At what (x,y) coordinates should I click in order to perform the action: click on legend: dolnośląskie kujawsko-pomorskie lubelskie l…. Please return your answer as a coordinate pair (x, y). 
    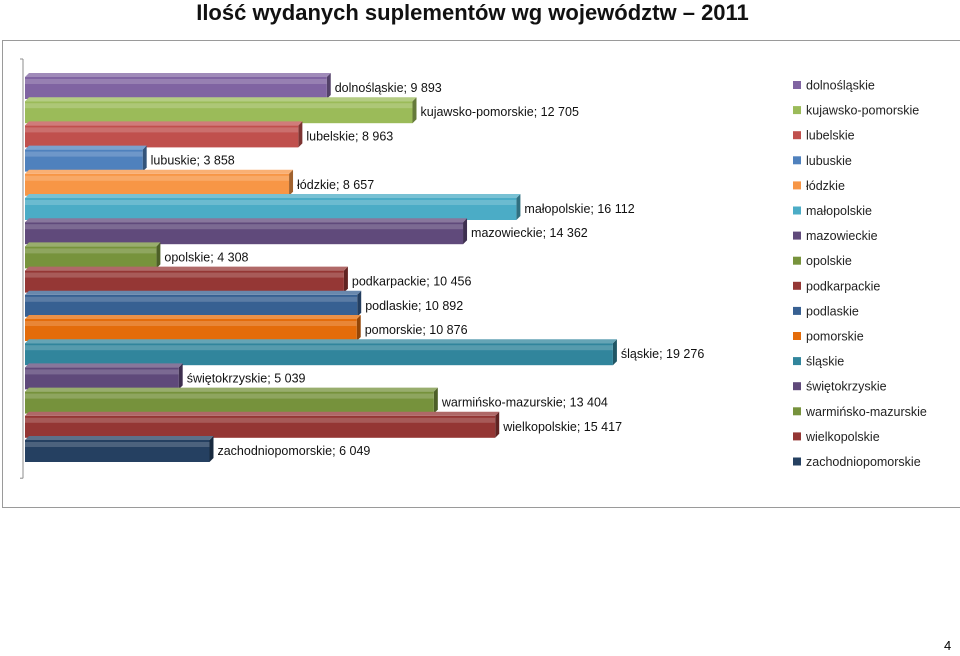
    Looking at the image, I should click on (860, 274).